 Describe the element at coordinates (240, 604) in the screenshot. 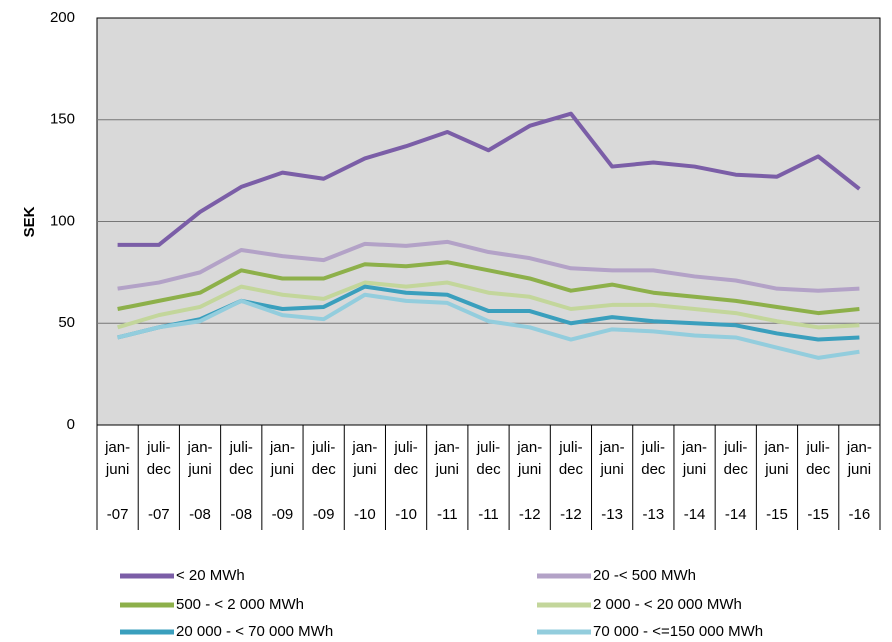

I see `legend-label: 500 - < 2 000 MWh` at that location.